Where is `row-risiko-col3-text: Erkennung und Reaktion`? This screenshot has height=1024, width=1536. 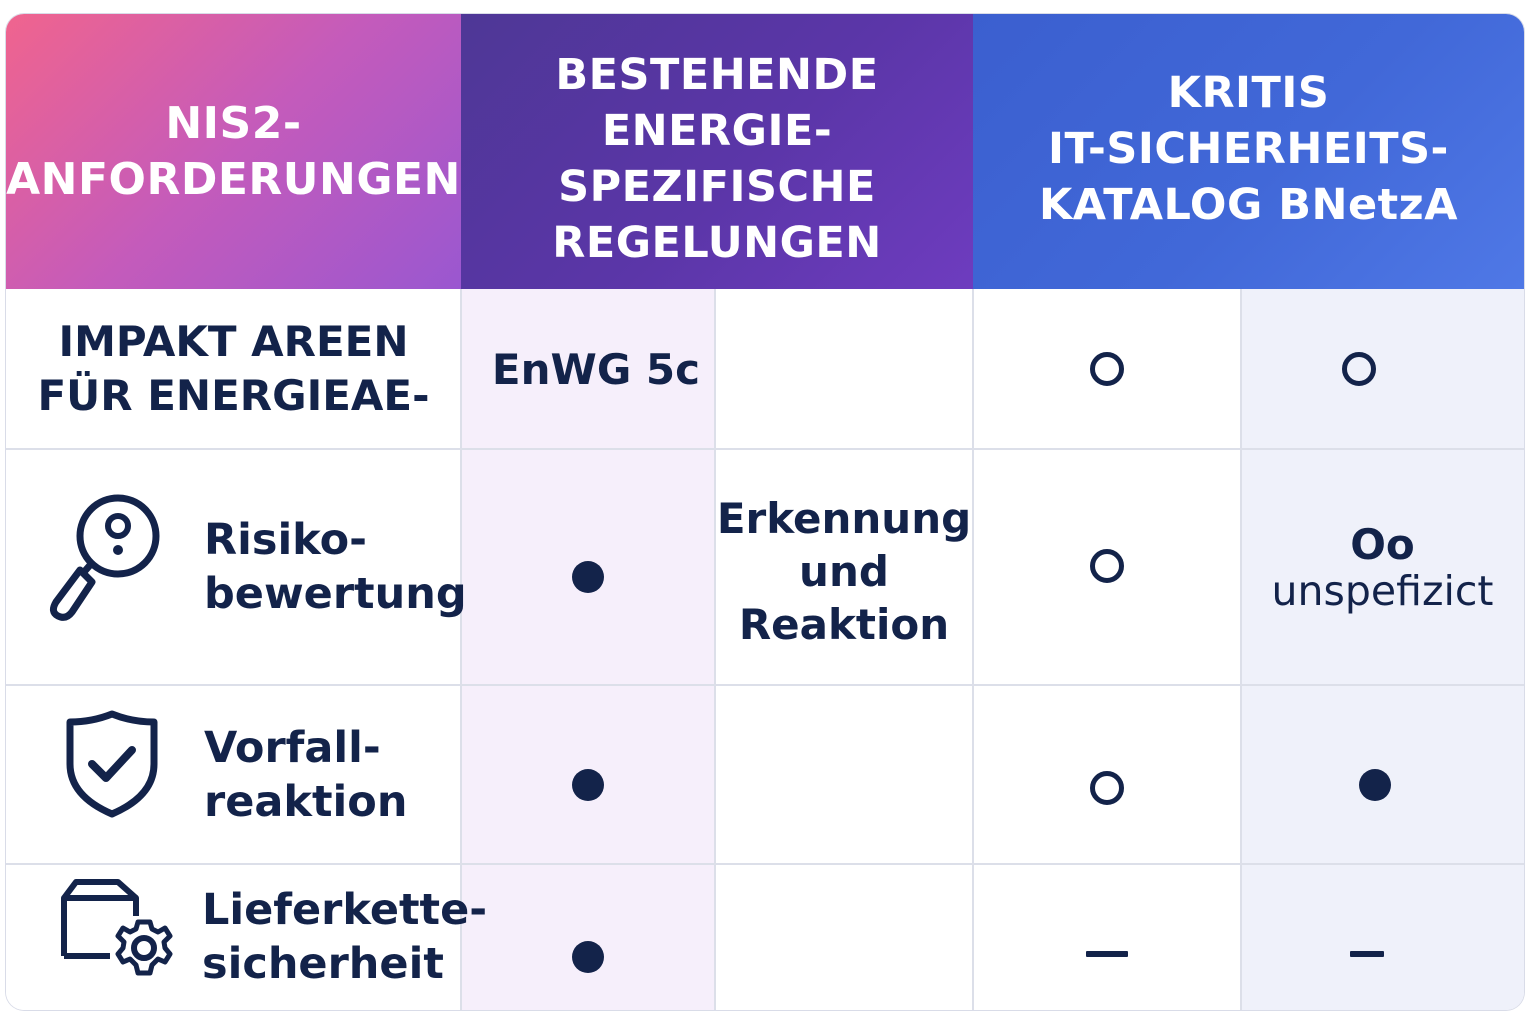 row-risiko-col3-text: Erkennung und Reaktion is located at coordinates (844, 571).